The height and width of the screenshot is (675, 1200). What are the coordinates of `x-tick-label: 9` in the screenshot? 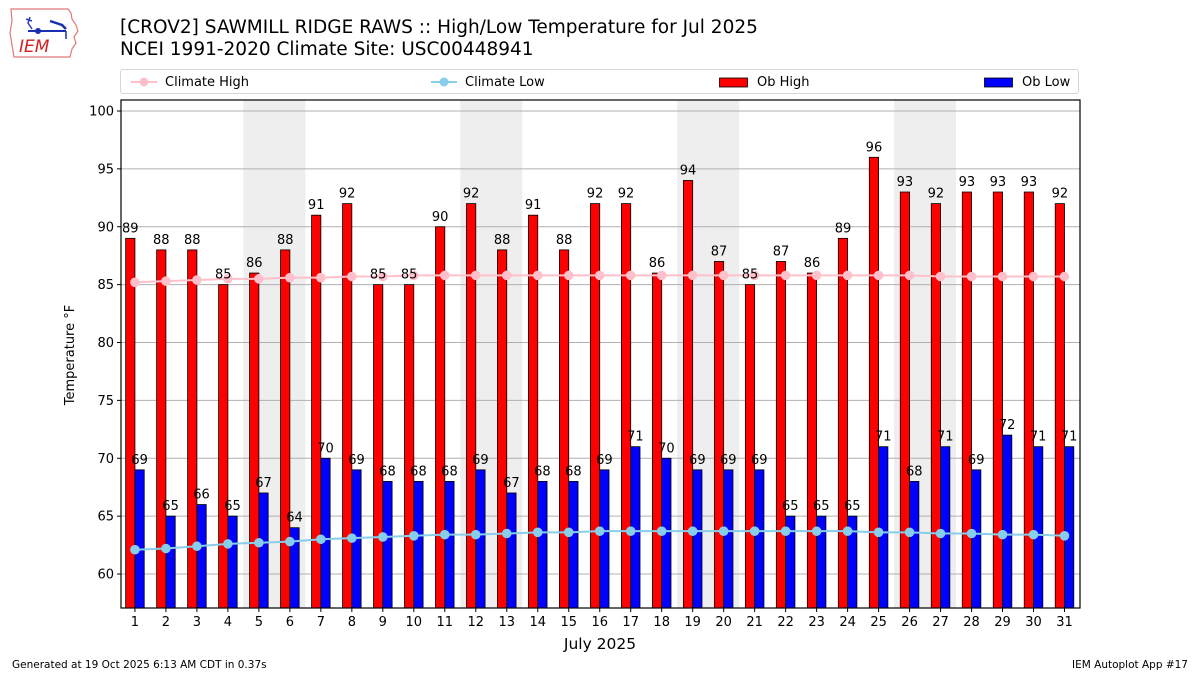 It's located at (383, 622).